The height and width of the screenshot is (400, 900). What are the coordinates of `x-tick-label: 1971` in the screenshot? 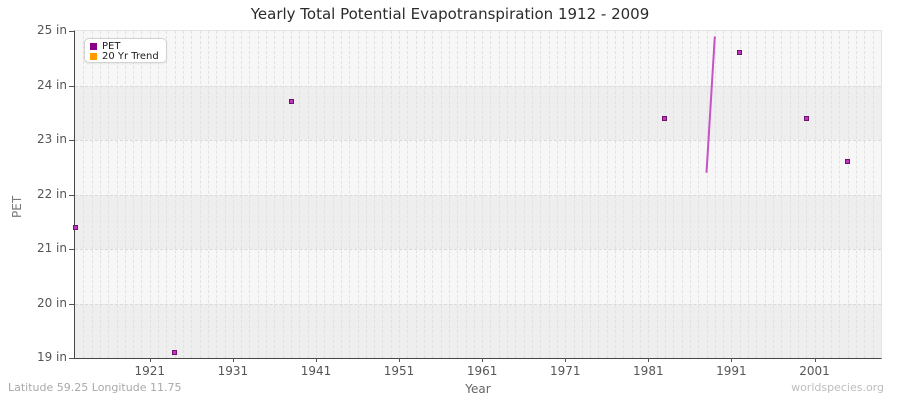 It's located at (565, 371).